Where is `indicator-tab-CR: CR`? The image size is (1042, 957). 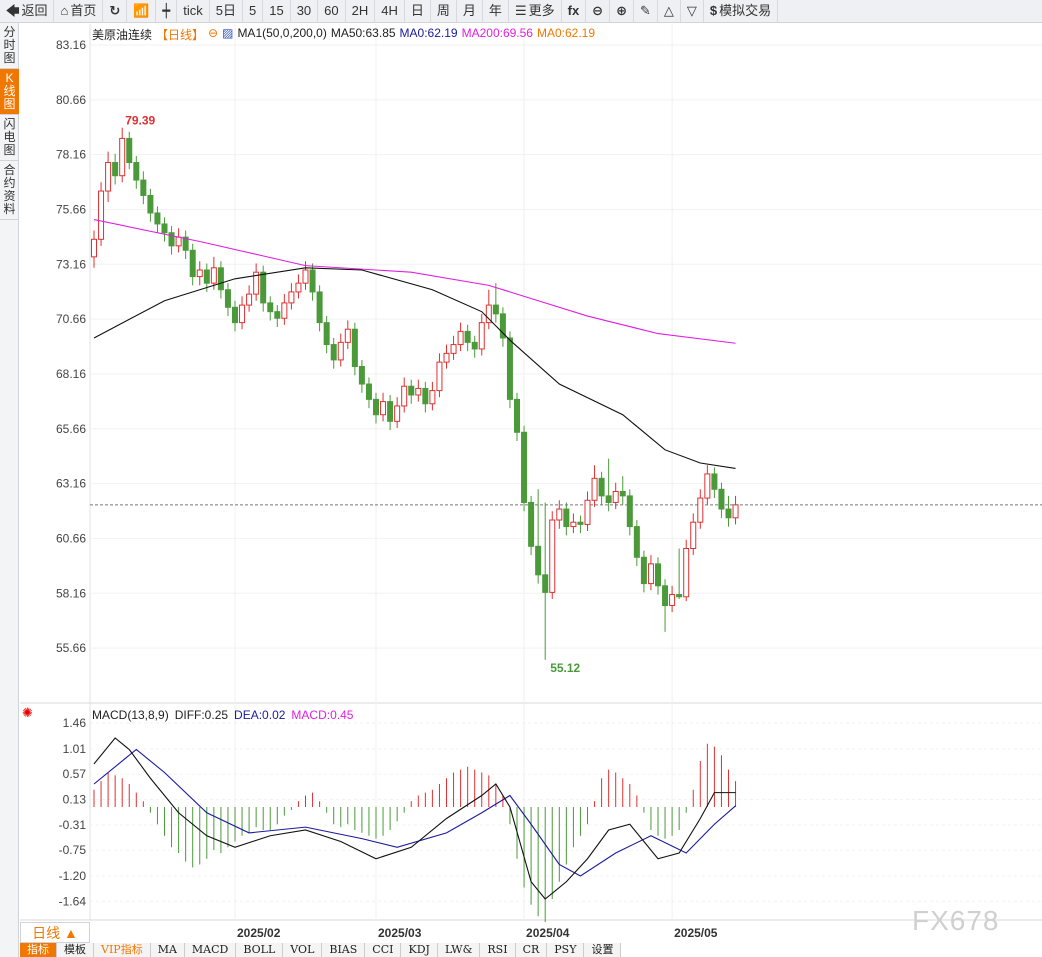 indicator-tab-CR: CR is located at coordinates (531, 950).